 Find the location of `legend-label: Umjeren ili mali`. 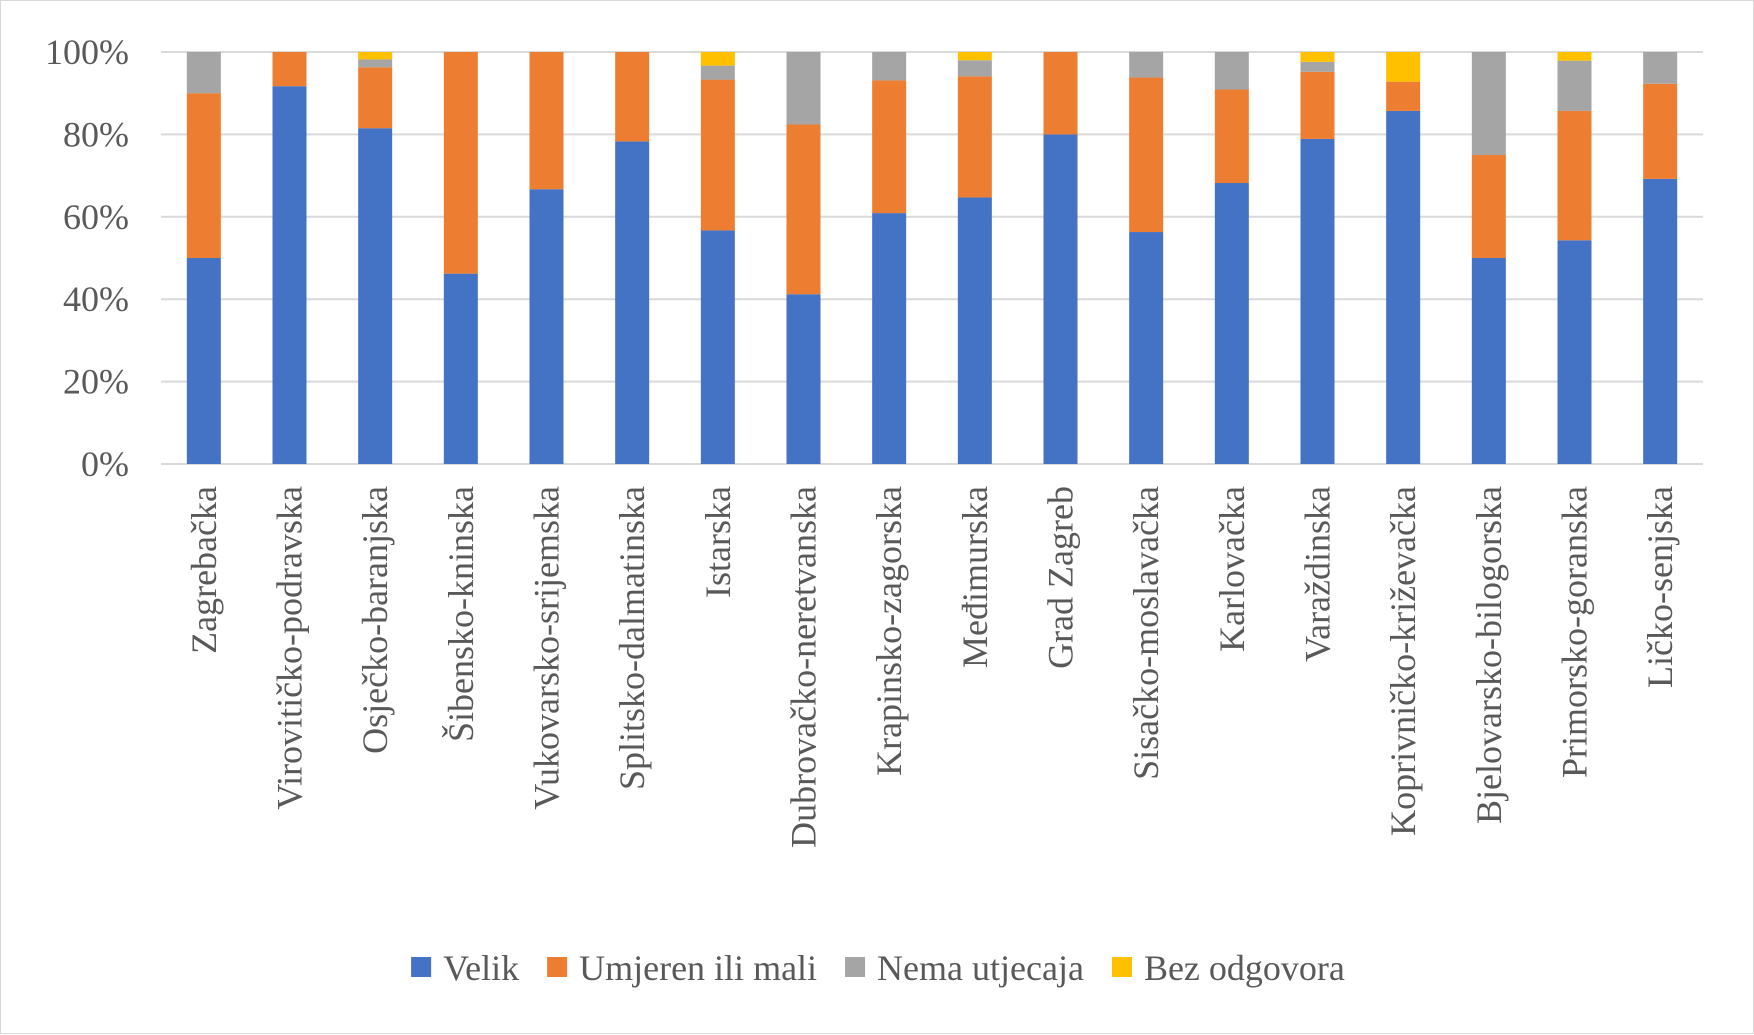

legend-label: Umjeren ili mali is located at coordinates (698, 968).